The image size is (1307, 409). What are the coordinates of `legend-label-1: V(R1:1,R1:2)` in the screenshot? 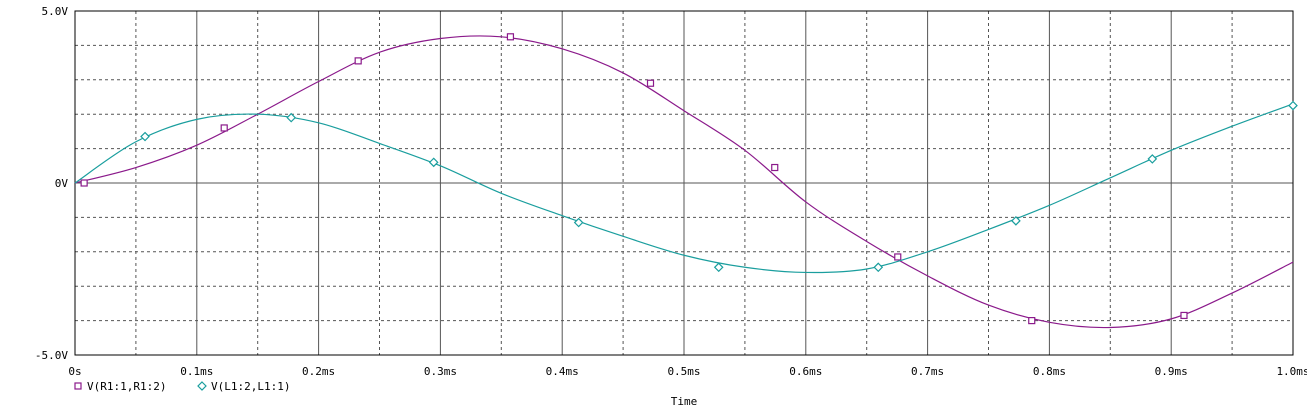 It's located at (126, 386).